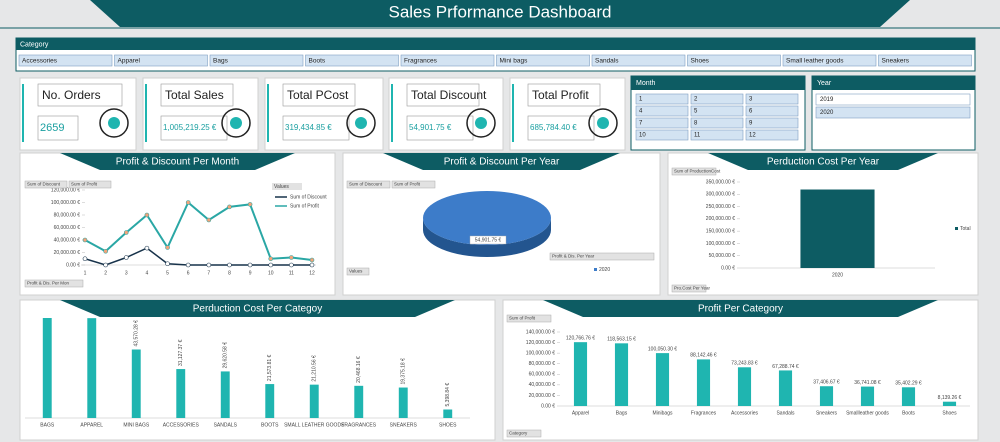  Describe the element at coordinates (896, 61) in the screenshot. I see `slicer-button-label: Sneakers` at that location.